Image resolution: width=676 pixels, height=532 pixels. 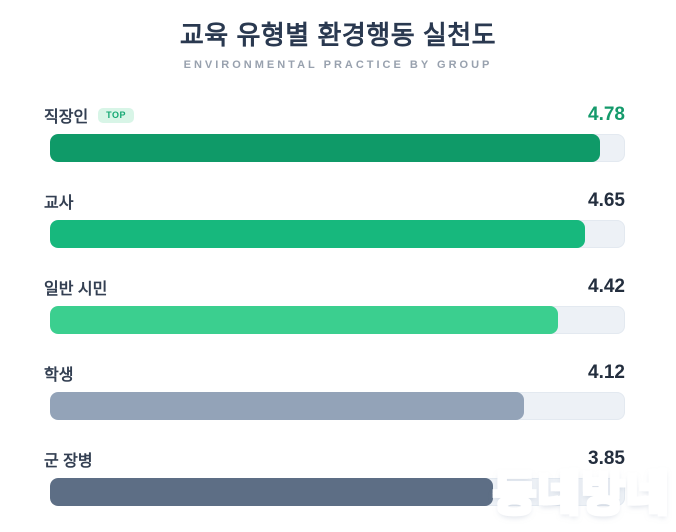 What do you see at coordinates (334, 133) in the screenshot?
I see `bar-row-jikjangin: 직장인 TOP 4.78` at bounding box center [334, 133].